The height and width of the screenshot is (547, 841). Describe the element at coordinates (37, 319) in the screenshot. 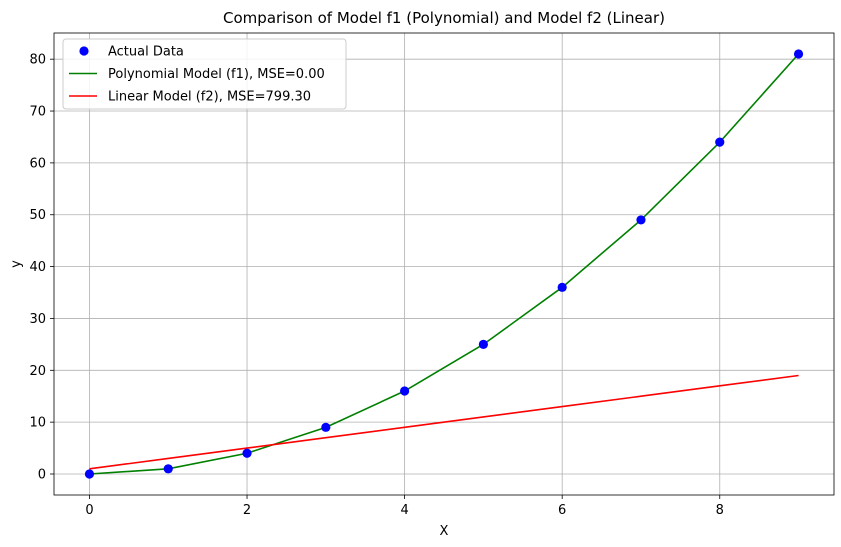

I see `y-tick-label: 30` at that location.